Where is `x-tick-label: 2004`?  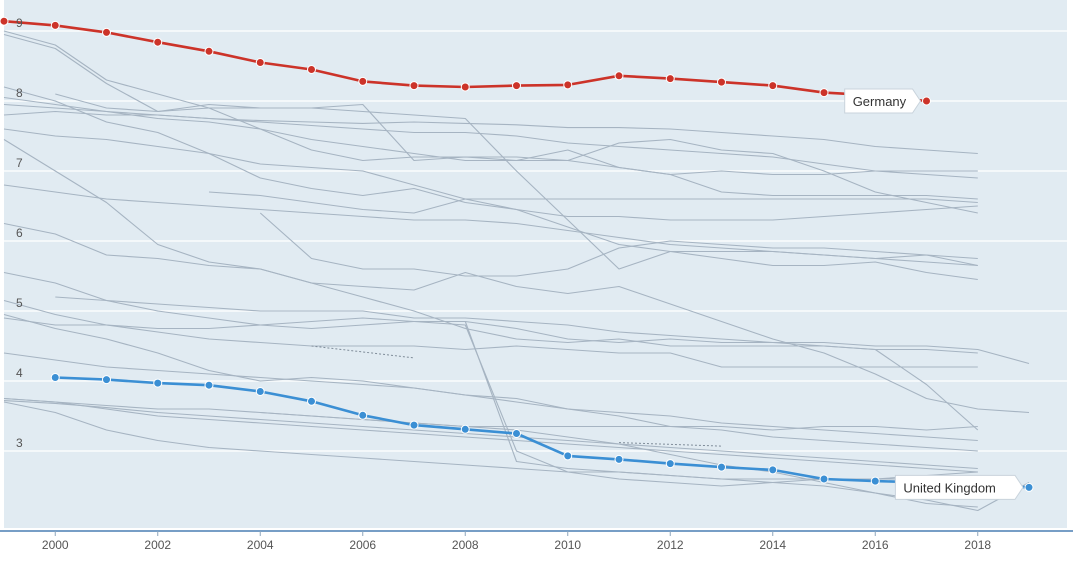
x-tick-label: 2004 is located at coordinates (260, 545).